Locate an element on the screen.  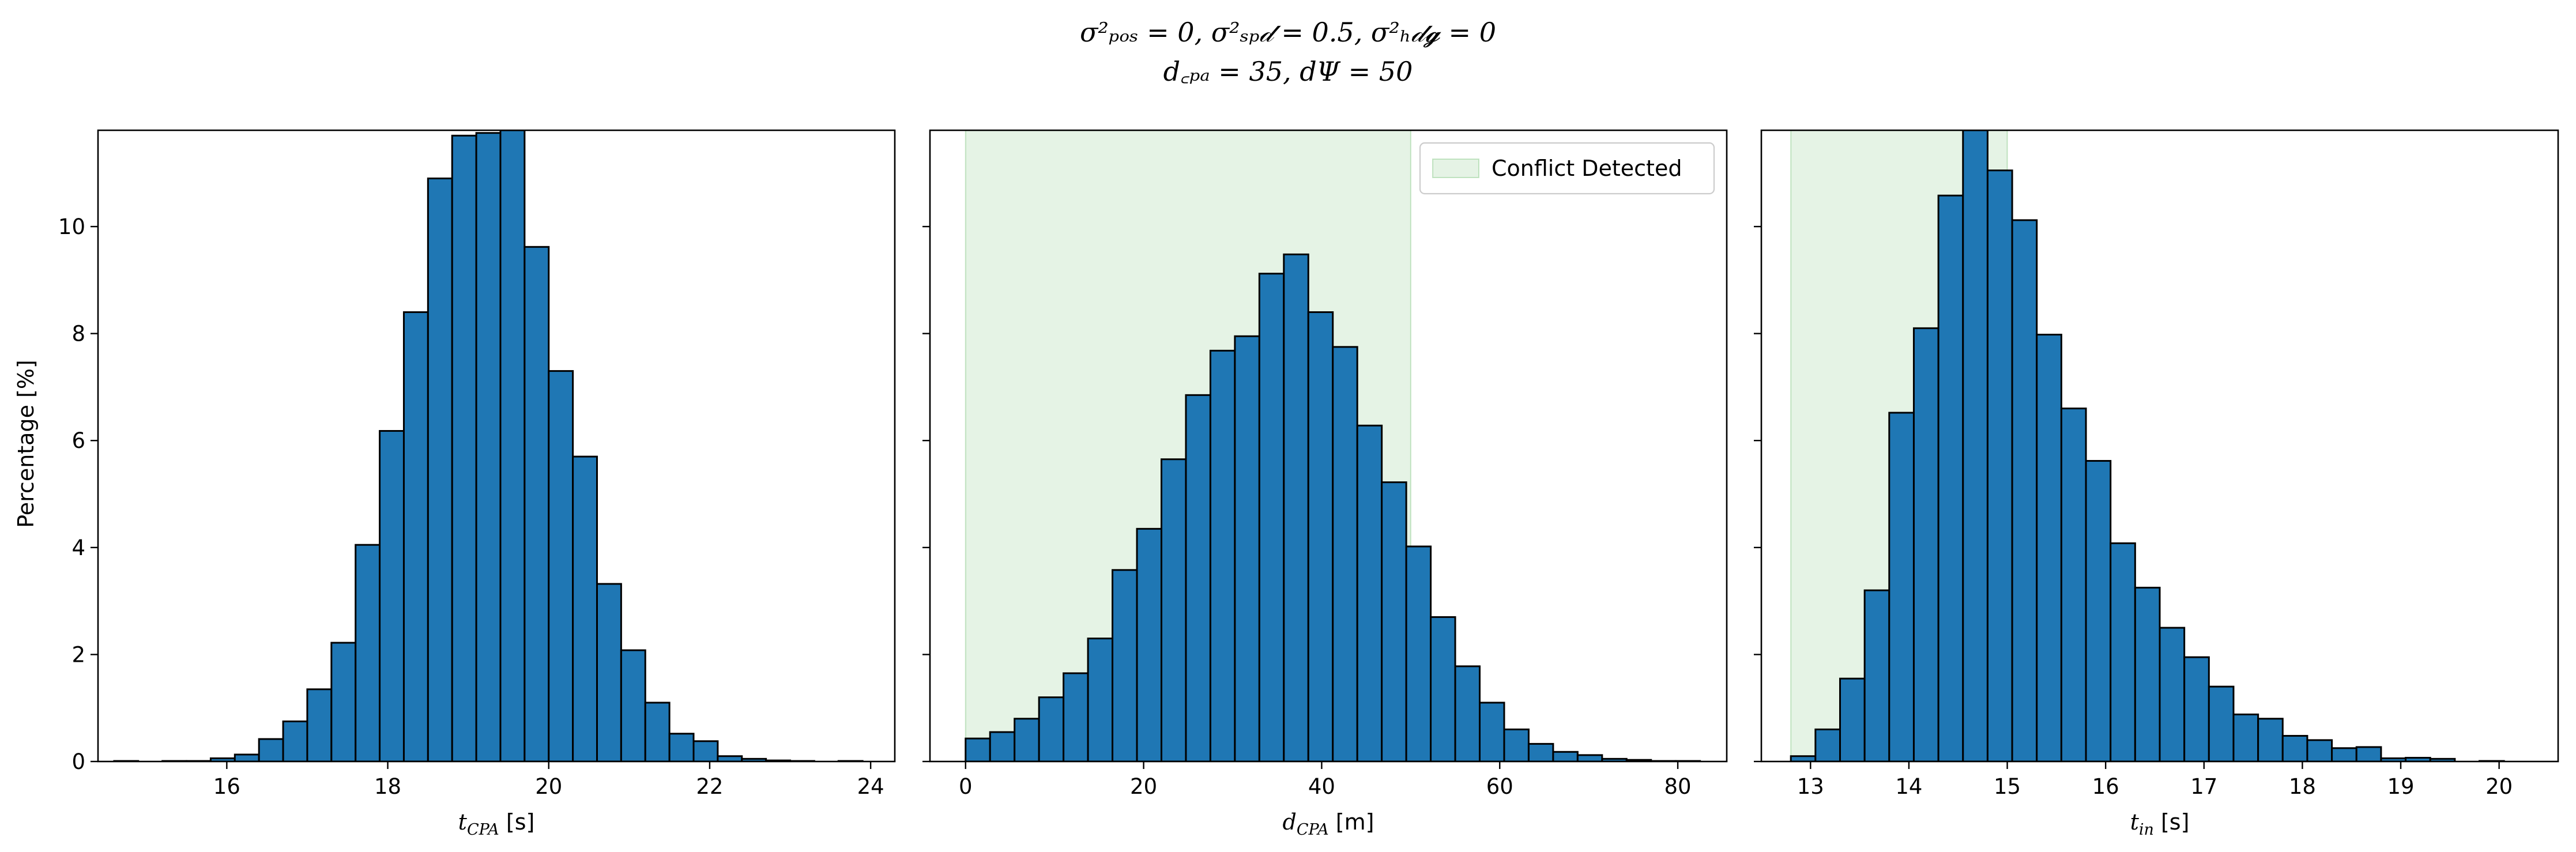
legend: Conflict Detected is located at coordinates (1567, 168).